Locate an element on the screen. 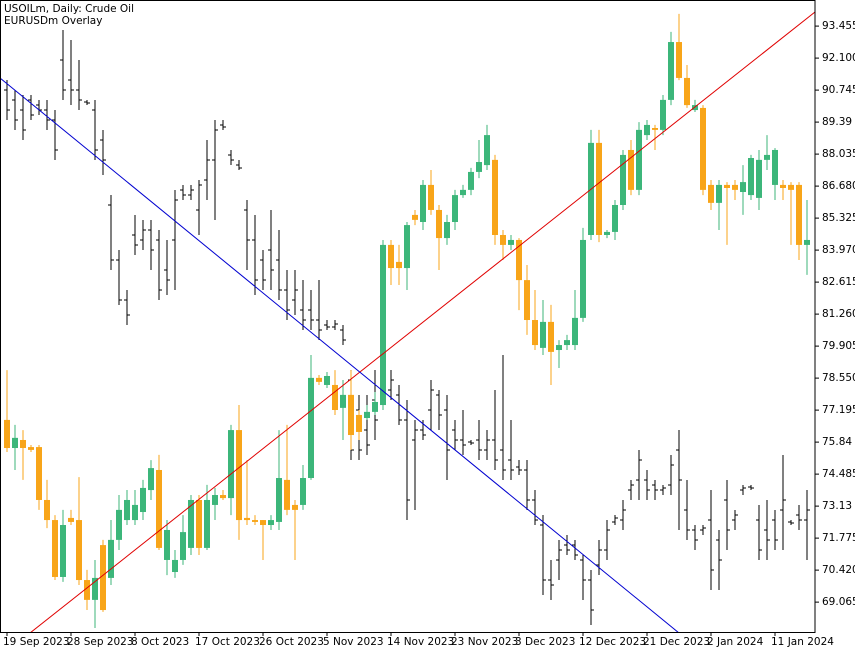  y-tick-label: 82.615 is located at coordinates (838, 282).